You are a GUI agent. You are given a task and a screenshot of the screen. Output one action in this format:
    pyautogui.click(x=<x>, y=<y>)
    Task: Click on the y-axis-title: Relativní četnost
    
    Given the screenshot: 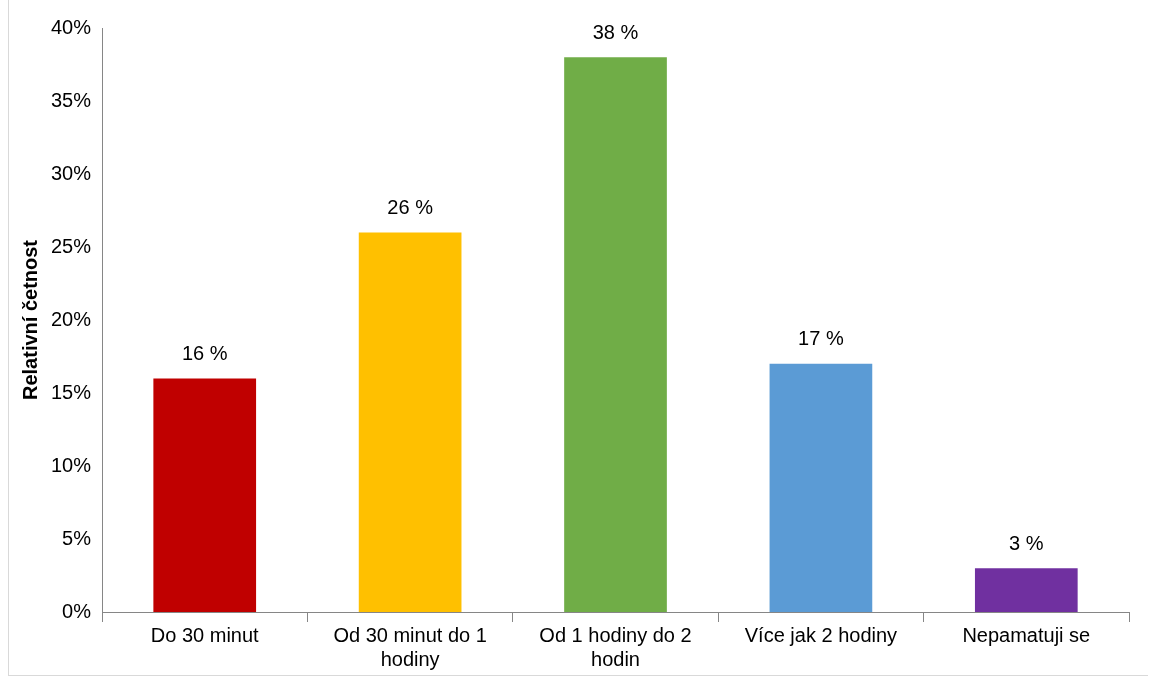 What is the action you would take?
    pyautogui.click(x=29, y=320)
    